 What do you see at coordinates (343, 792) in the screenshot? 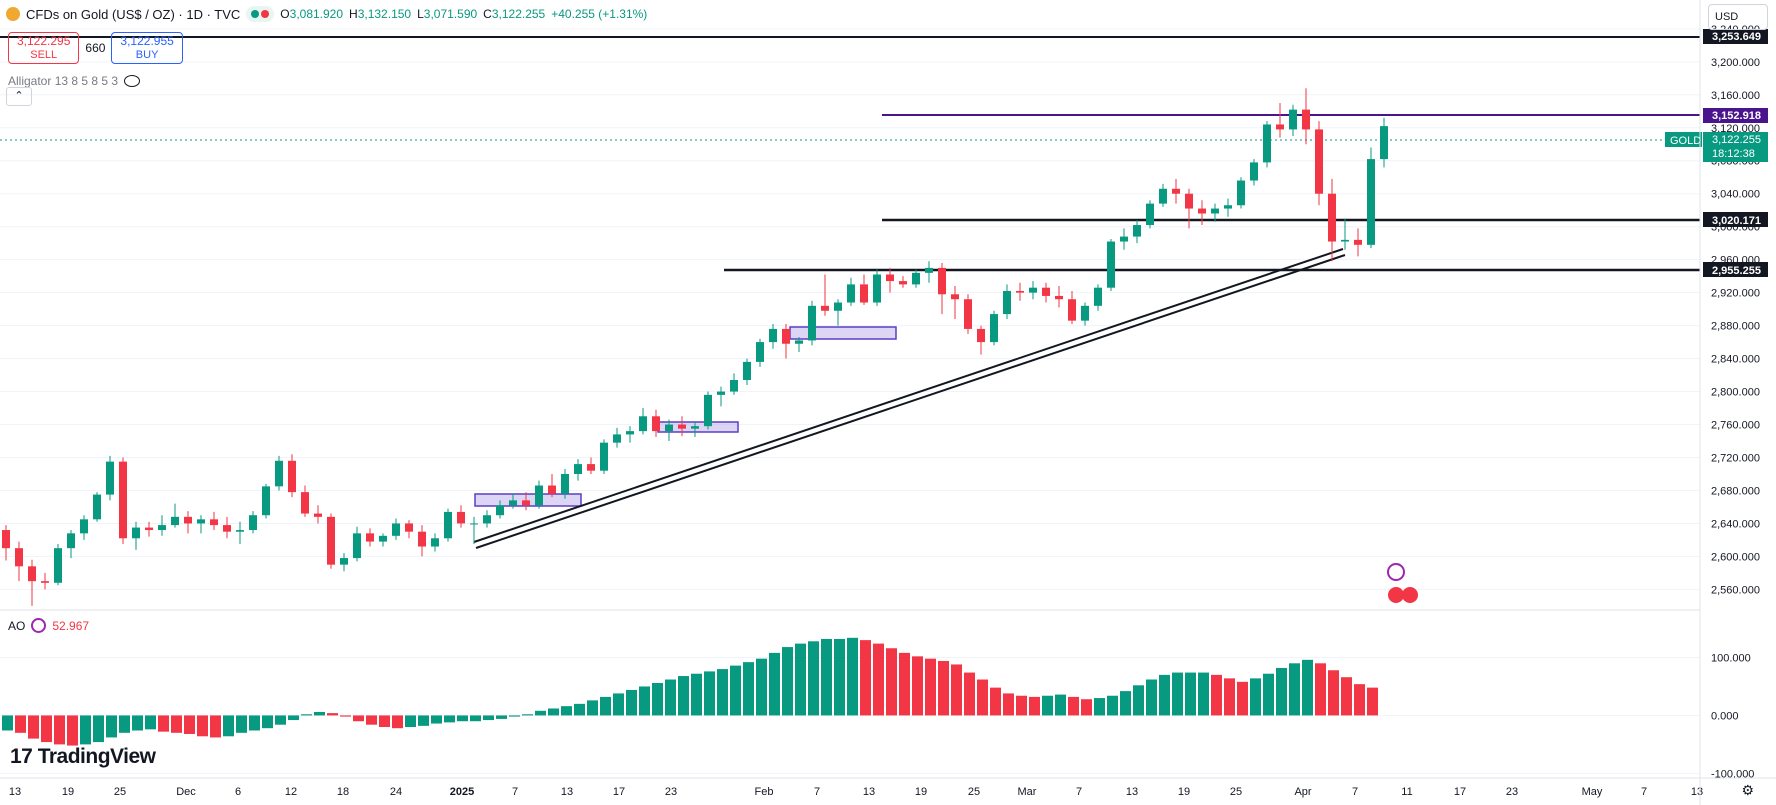
I see `x-tick-label: 18` at bounding box center [343, 792].